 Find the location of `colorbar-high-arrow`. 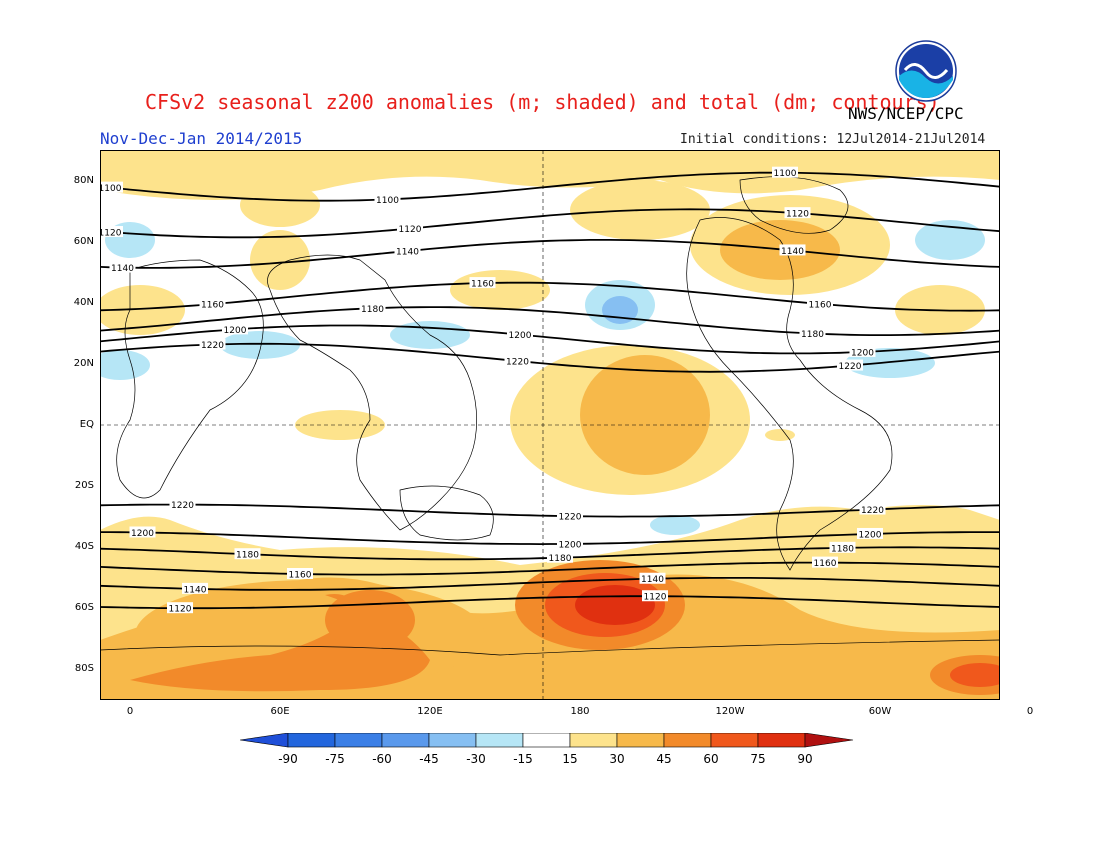

colorbar-high-arrow is located at coordinates (829, 740).